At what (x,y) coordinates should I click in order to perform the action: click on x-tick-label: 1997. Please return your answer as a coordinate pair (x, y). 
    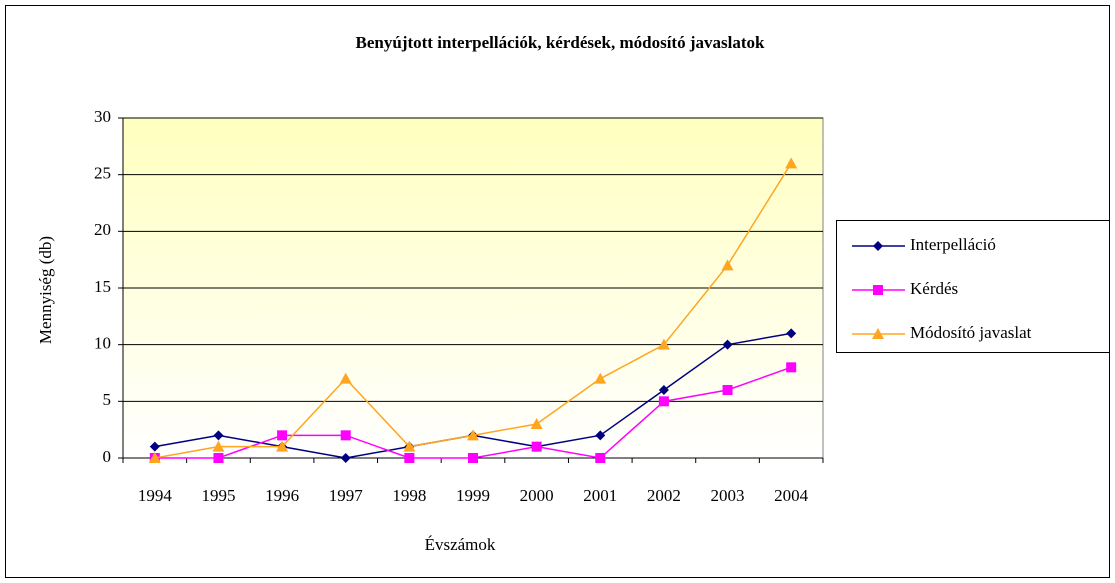
    Looking at the image, I should click on (346, 495).